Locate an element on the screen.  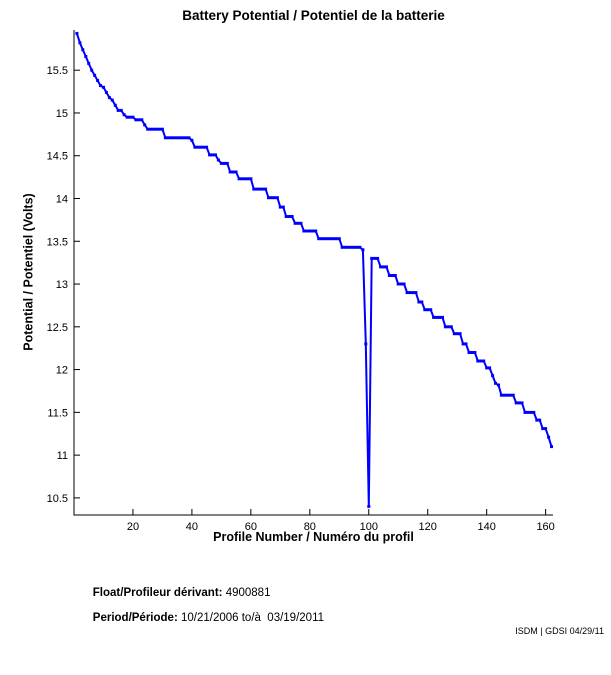
float-id-label: Float/Profileur dérivant: is located at coordinates (157, 593).